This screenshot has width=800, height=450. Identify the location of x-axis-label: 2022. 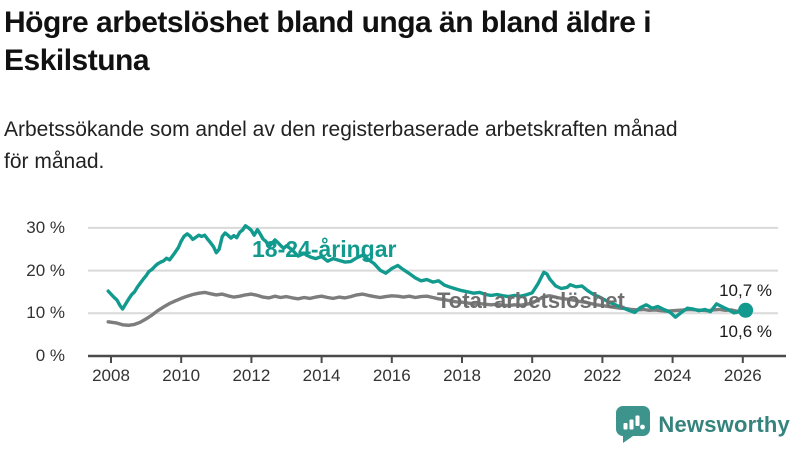
(602, 375).